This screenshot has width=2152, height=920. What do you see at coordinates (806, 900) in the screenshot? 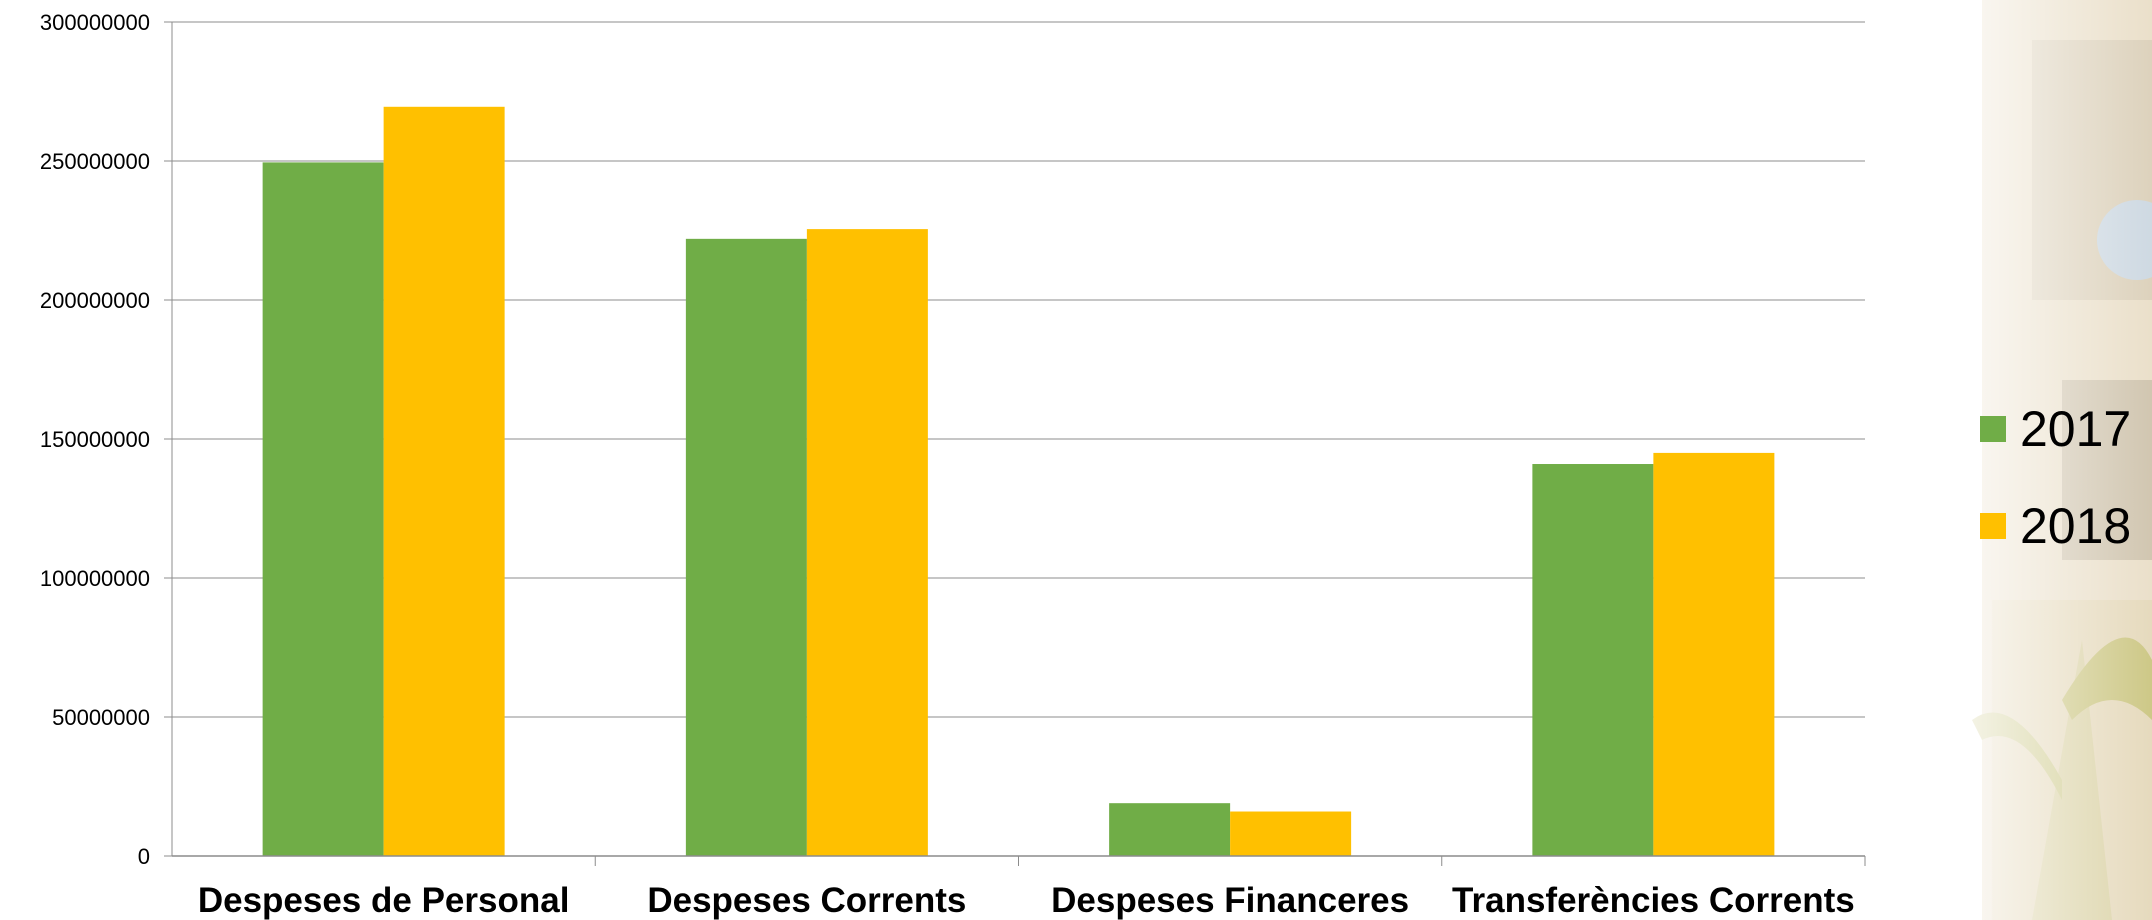
I see `x-category-label: Despeses Corrents` at bounding box center [806, 900].